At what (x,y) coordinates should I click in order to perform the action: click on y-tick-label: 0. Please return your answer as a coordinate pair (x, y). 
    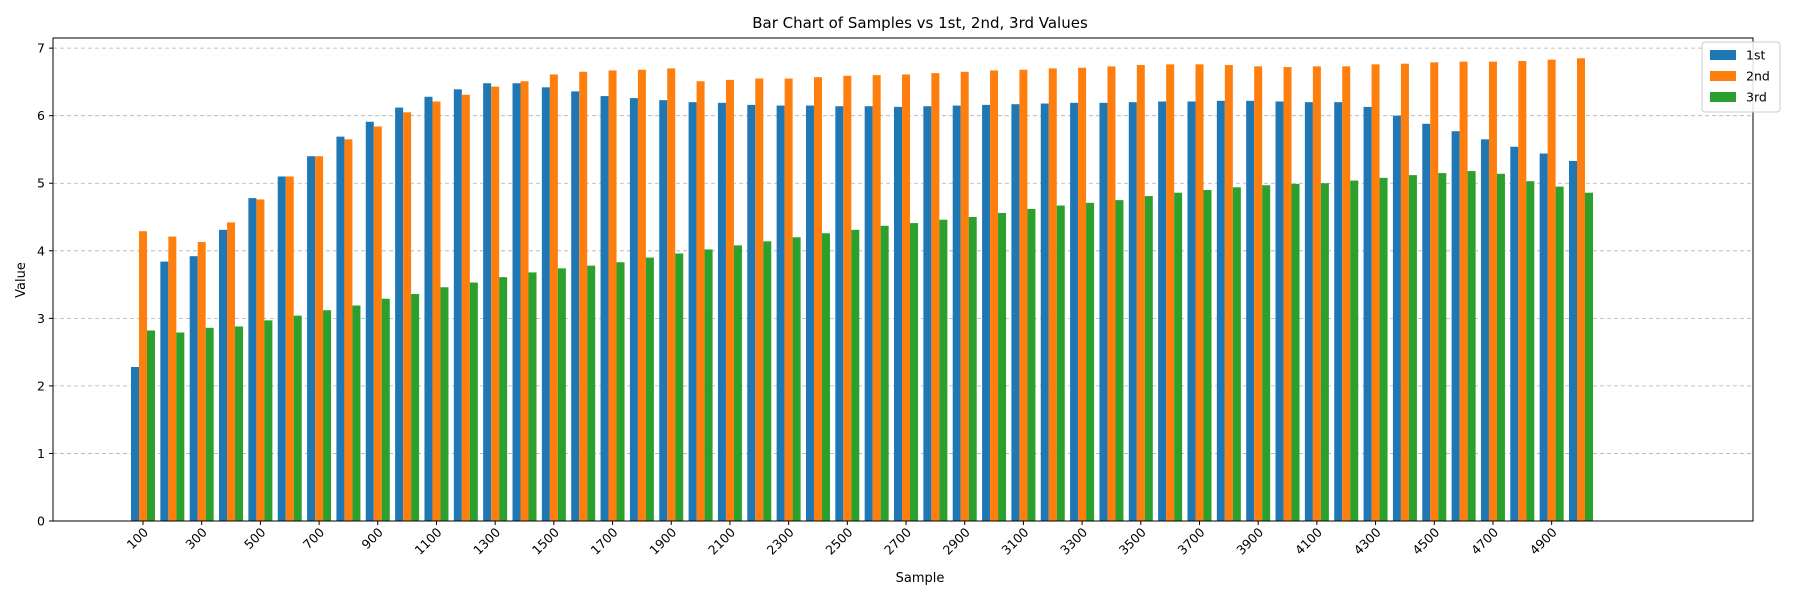
    Looking at the image, I should click on (41, 521).